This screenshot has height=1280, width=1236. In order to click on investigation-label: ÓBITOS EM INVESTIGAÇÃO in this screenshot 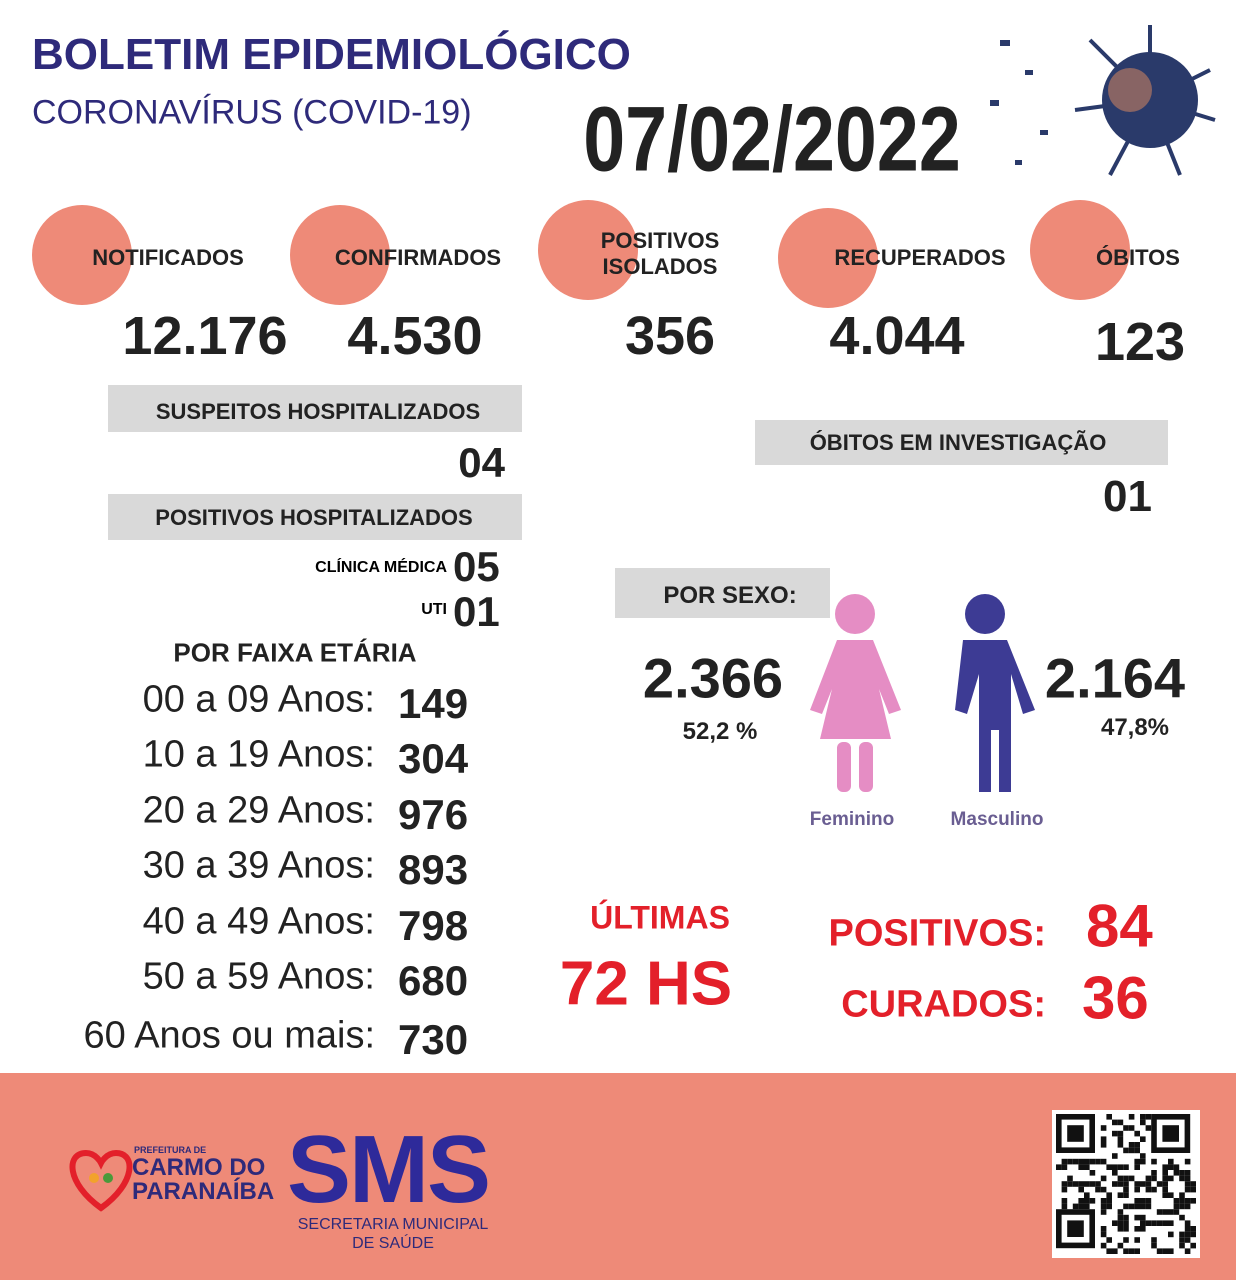, I will do `click(958, 442)`.